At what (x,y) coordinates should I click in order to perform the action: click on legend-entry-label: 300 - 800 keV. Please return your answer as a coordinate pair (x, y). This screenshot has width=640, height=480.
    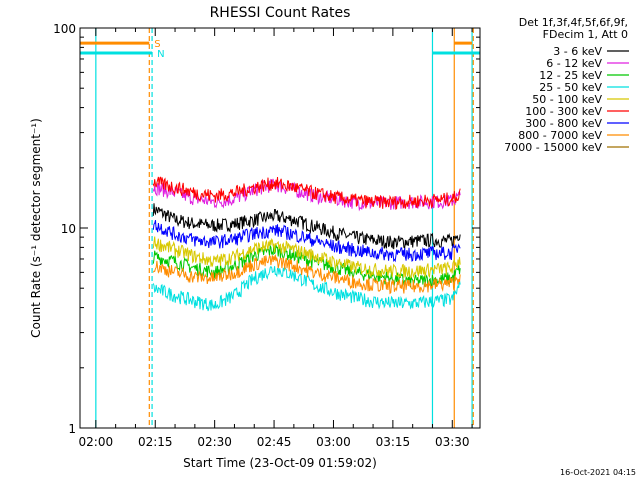
    Looking at the image, I should click on (563, 123).